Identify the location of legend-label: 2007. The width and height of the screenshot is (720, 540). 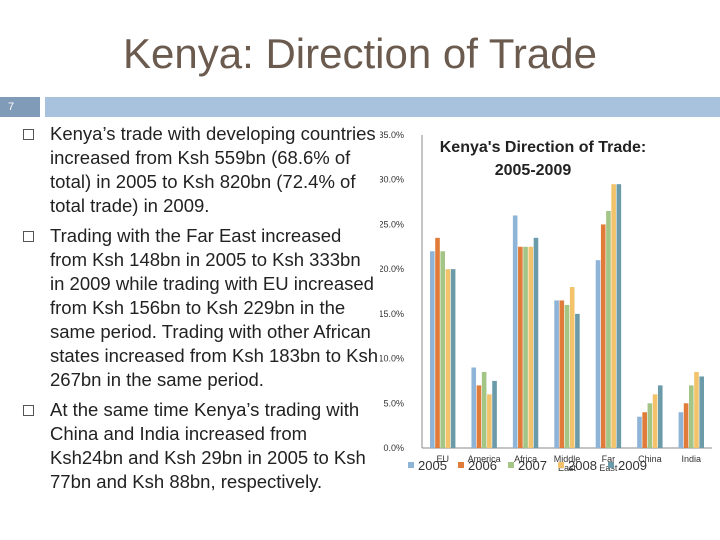
(532, 465).